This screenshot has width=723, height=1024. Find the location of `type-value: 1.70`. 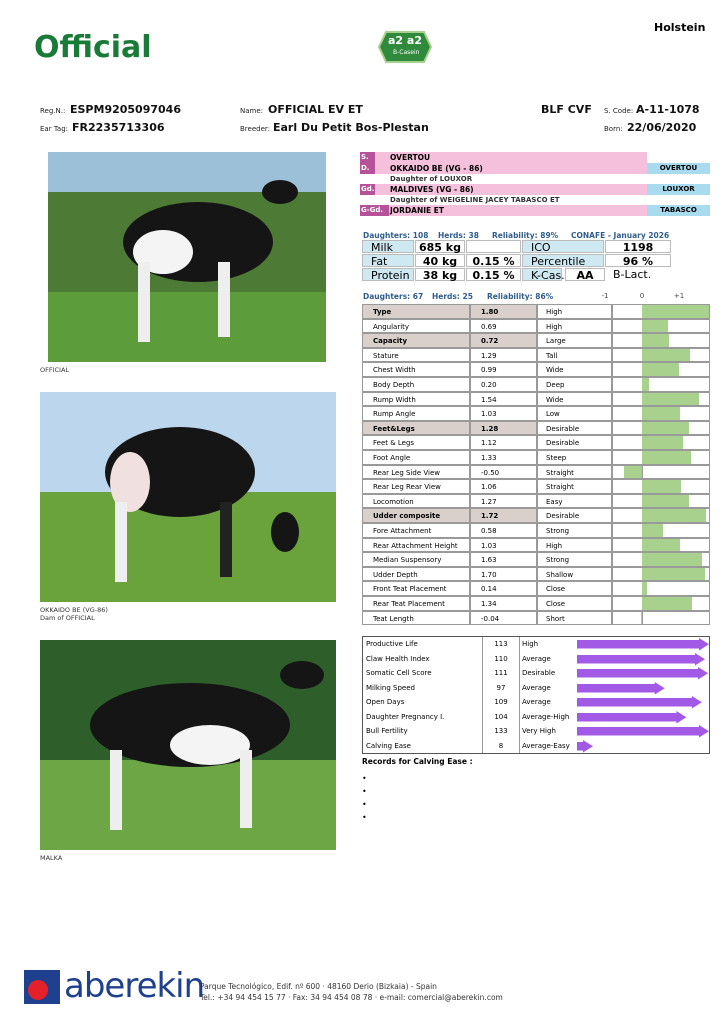

type-value: 1.70 is located at coordinates (503, 574).